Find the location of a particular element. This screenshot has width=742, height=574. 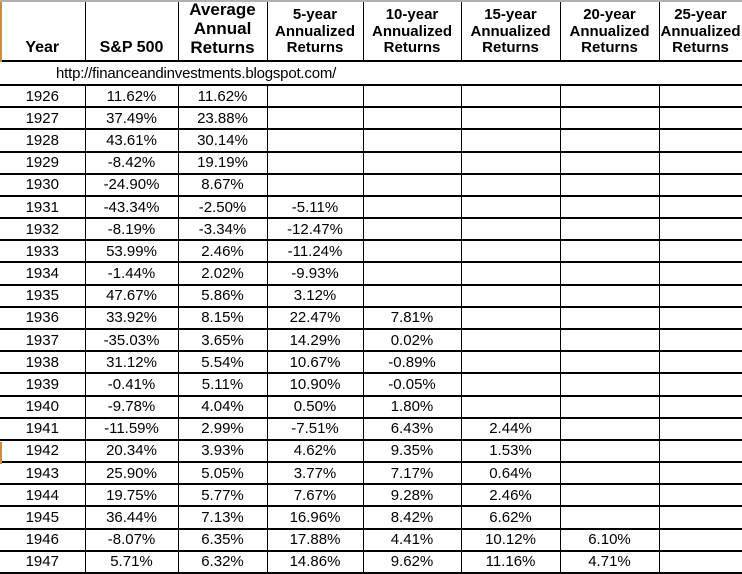

cell-avg_annual-1947: 6.32% is located at coordinates (222, 562).